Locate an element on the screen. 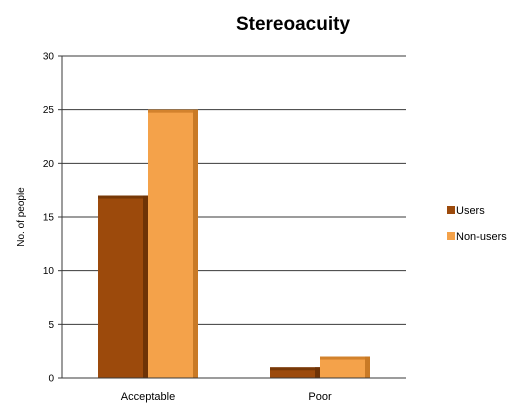 The image size is (524, 405). y-tick-label: 15 is located at coordinates (49, 218).